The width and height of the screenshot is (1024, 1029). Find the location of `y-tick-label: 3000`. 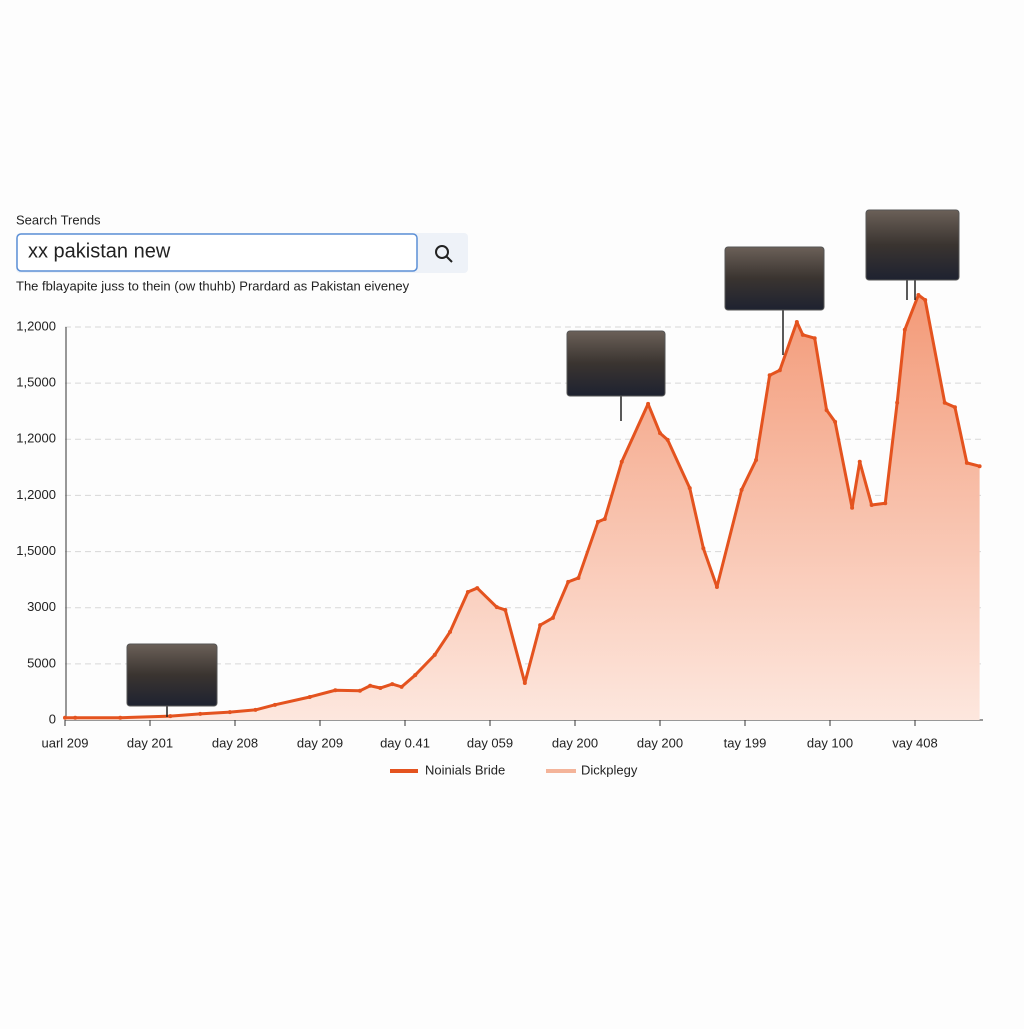

y-tick-label: 3000 is located at coordinates (41, 606).